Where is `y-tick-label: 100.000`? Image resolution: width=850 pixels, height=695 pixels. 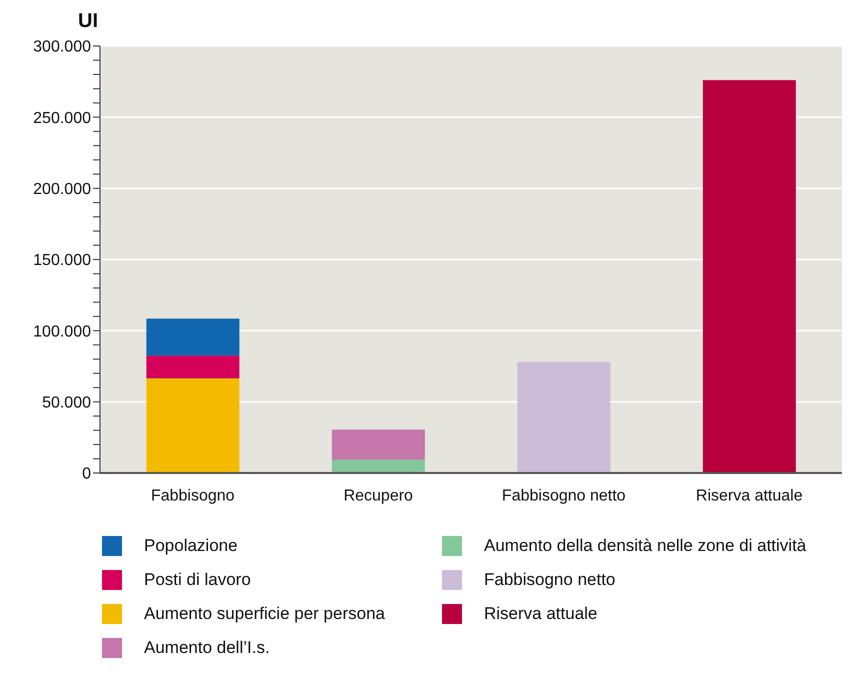
y-tick-label: 100.000 is located at coordinates (62, 331).